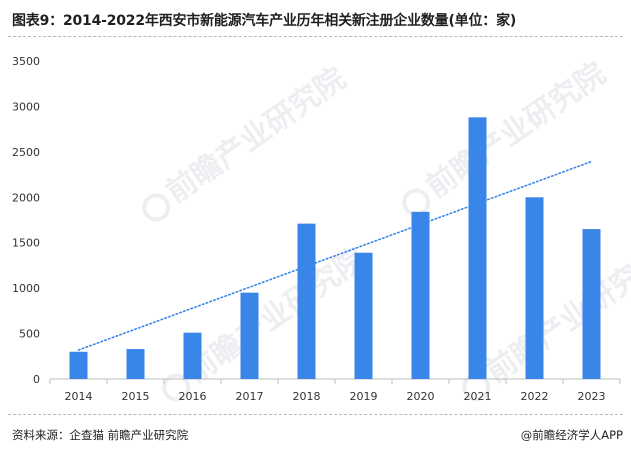  What do you see at coordinates (26, 152) in the screenshot?
I see `y-tick-label: 2500` at bounding box center [26, 152].